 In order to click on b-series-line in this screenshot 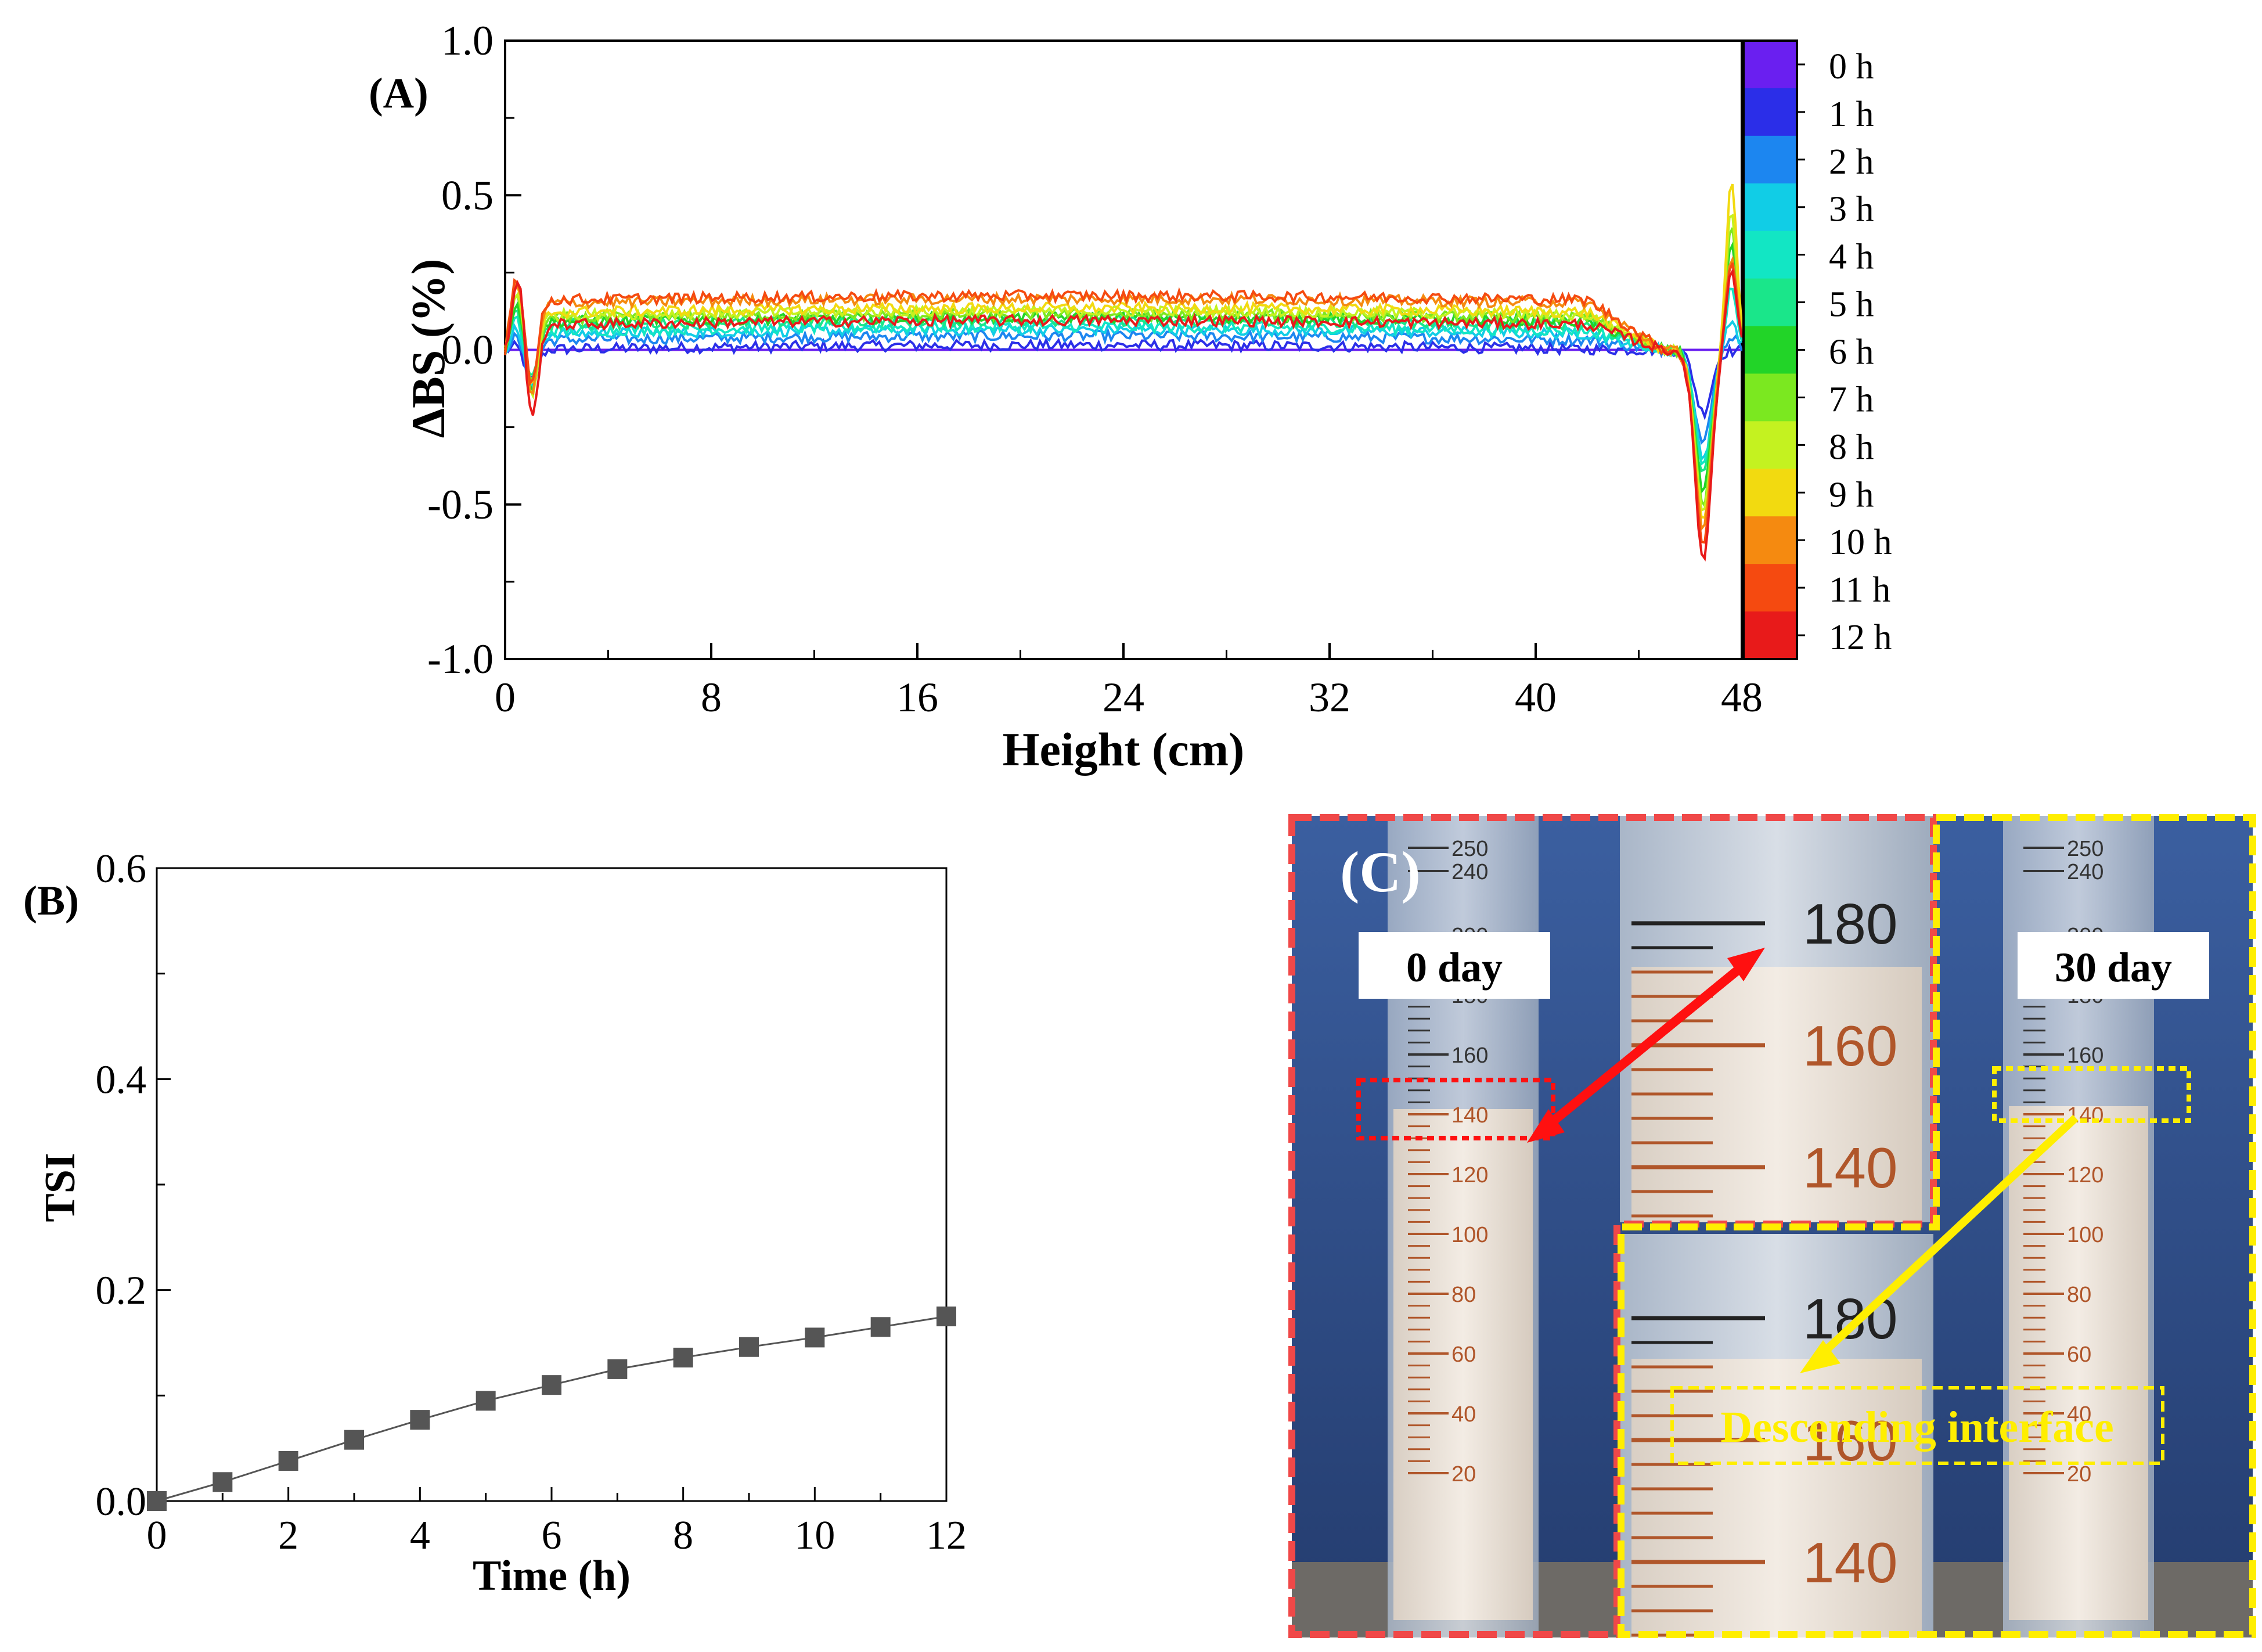, I will do `click(551, 1408)`.